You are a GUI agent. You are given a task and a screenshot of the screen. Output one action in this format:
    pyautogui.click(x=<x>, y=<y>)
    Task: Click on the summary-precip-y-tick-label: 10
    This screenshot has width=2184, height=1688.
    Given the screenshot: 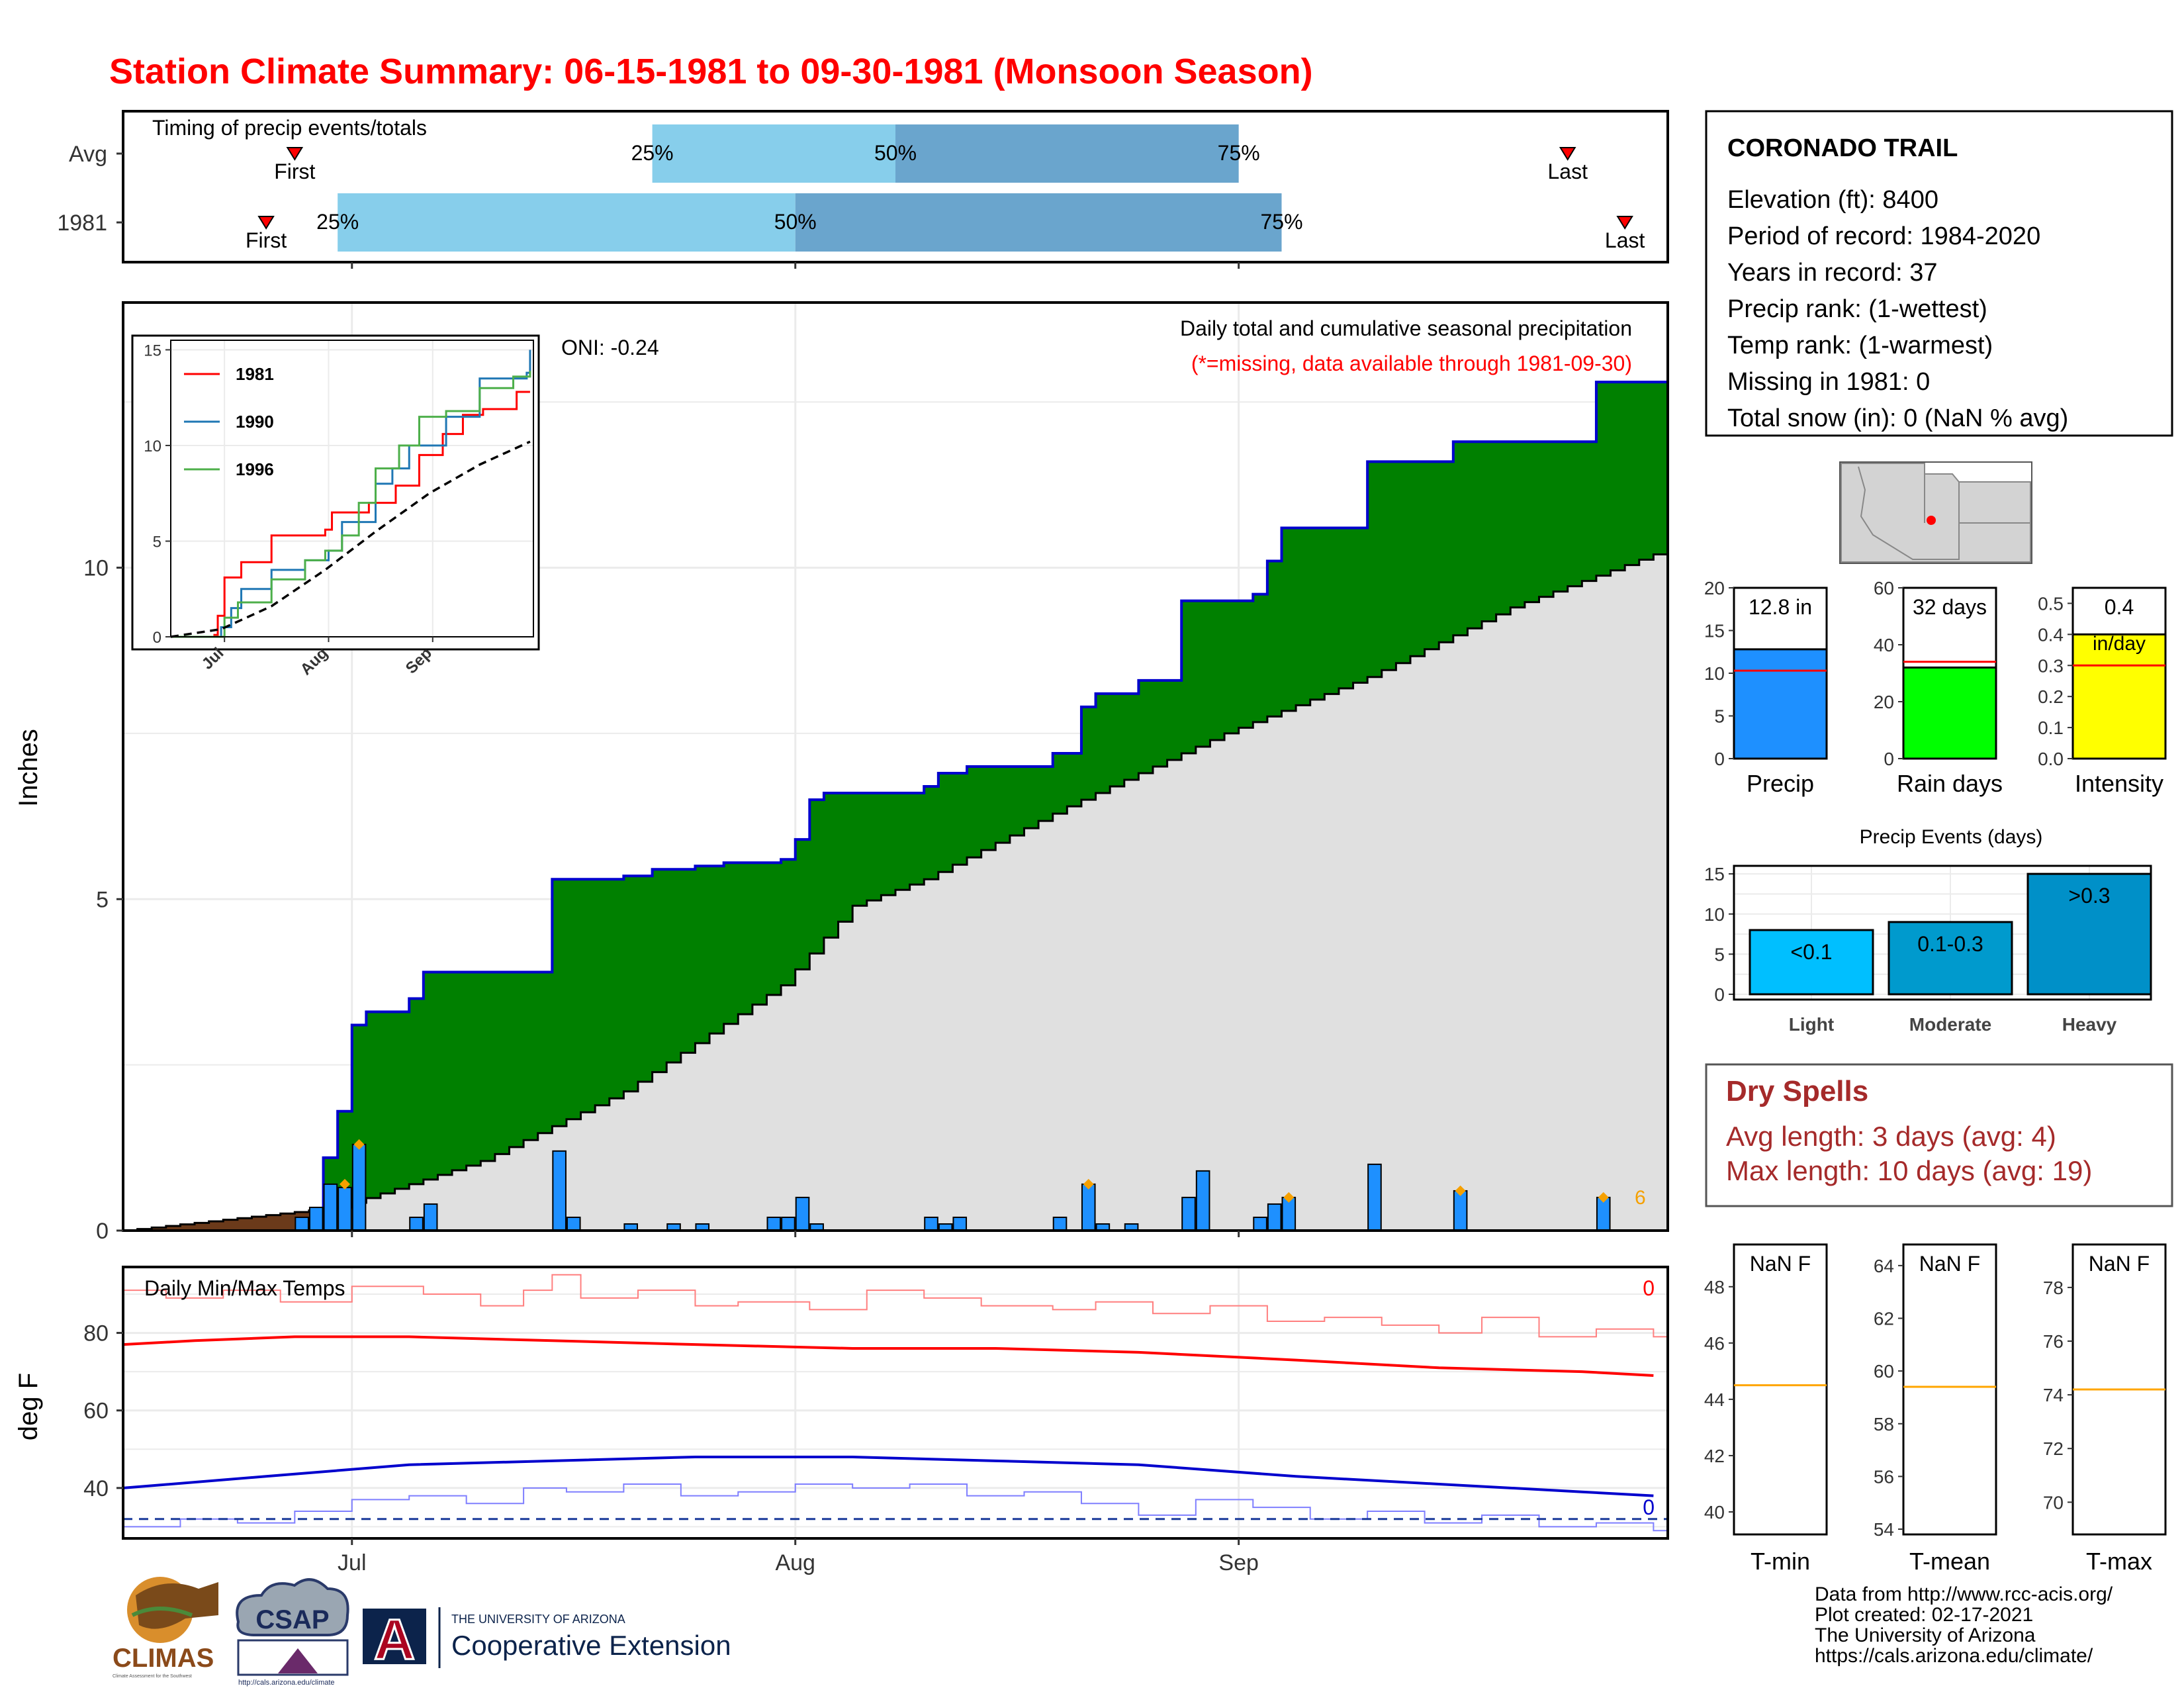 What is the action you would take?
    pyautogui.click(x=1715, y=673)
    